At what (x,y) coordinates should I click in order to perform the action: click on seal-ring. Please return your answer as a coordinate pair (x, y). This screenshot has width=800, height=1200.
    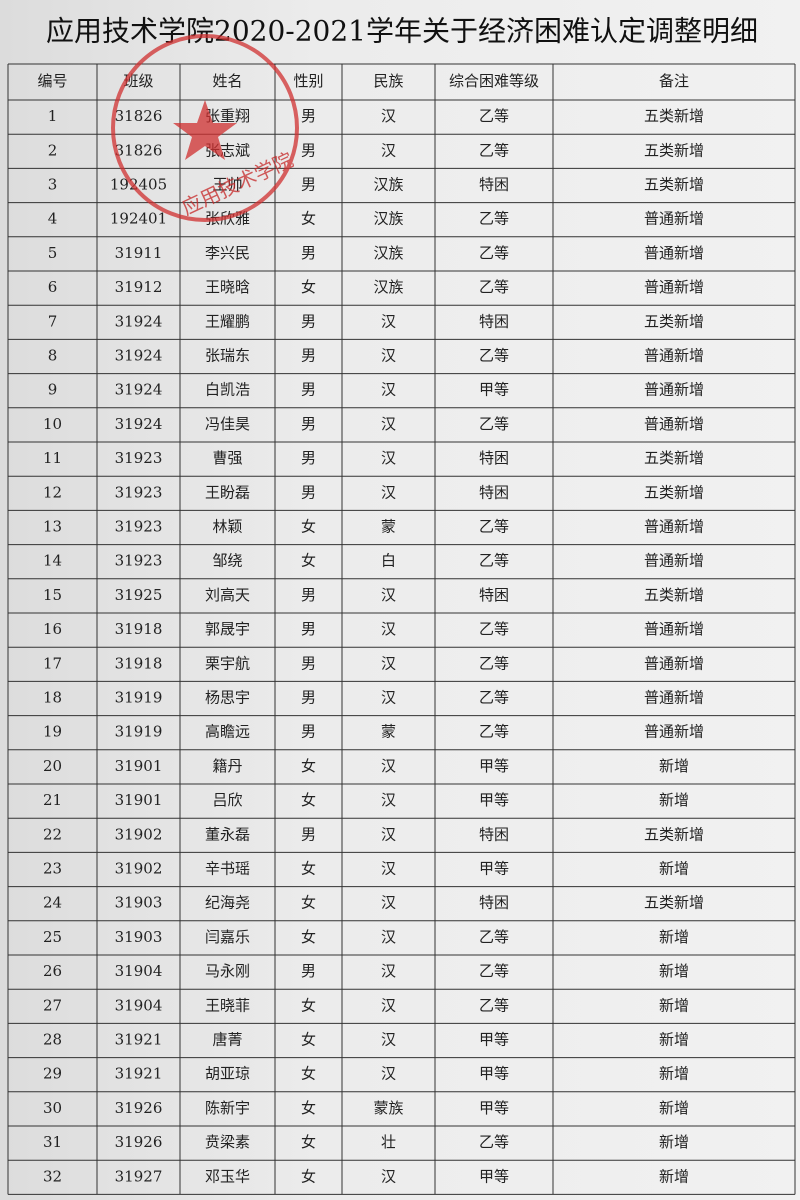
    Looking at the image, I should click on (205, 128).